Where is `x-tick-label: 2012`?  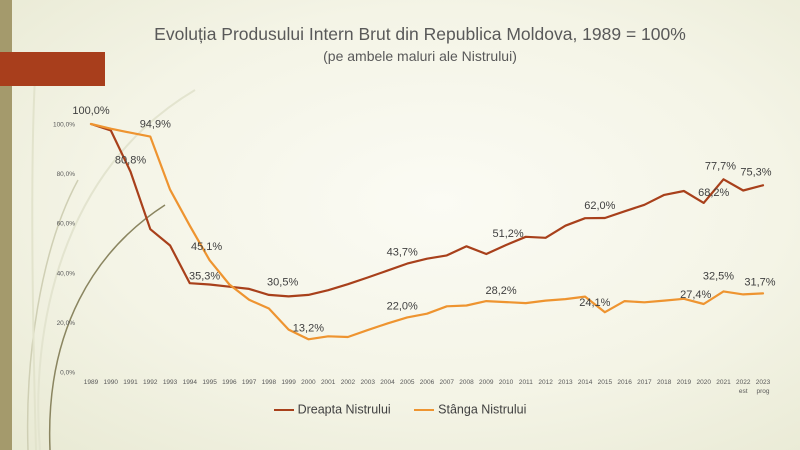
x-tick-label: 2012 is located at coordinates (545, 382).